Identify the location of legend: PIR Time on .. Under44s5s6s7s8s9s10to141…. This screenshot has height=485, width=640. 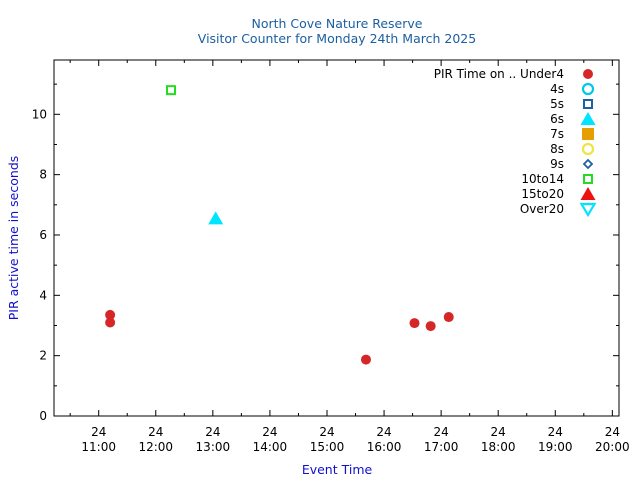
(515, 142).